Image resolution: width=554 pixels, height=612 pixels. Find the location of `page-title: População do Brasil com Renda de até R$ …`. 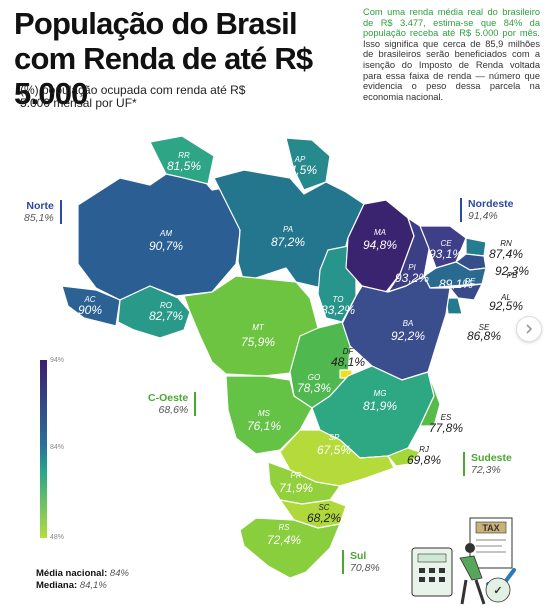

page-title: População do Brasil com Renda de até R$ … is located at coordinates (163, 58).